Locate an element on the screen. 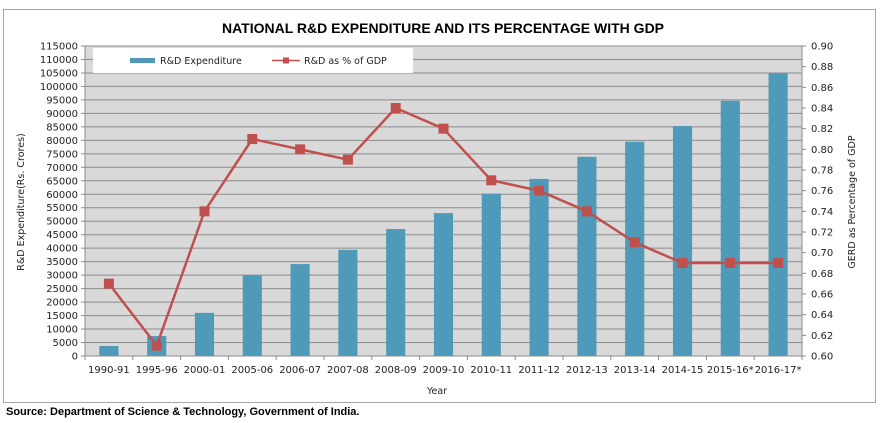 The image size is (886, 423). left-tick-label: 50000 is located at coordinates (62, 222).